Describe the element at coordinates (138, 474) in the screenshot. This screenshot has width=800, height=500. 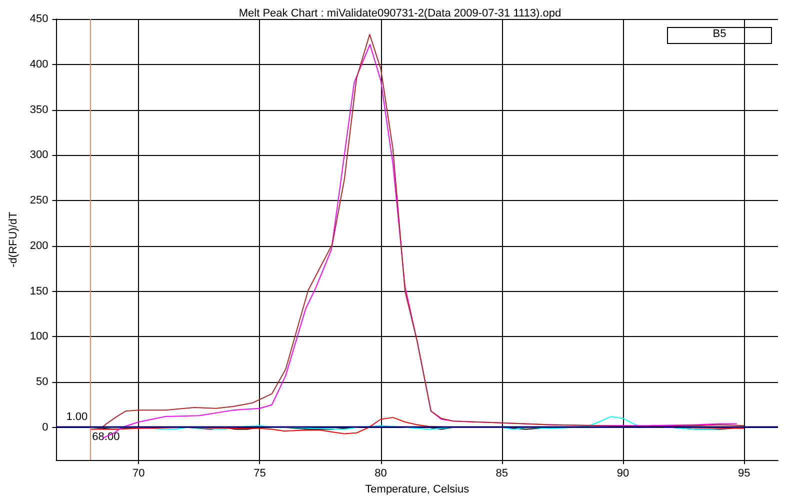
I see `x-tick-label: 70` at that location.